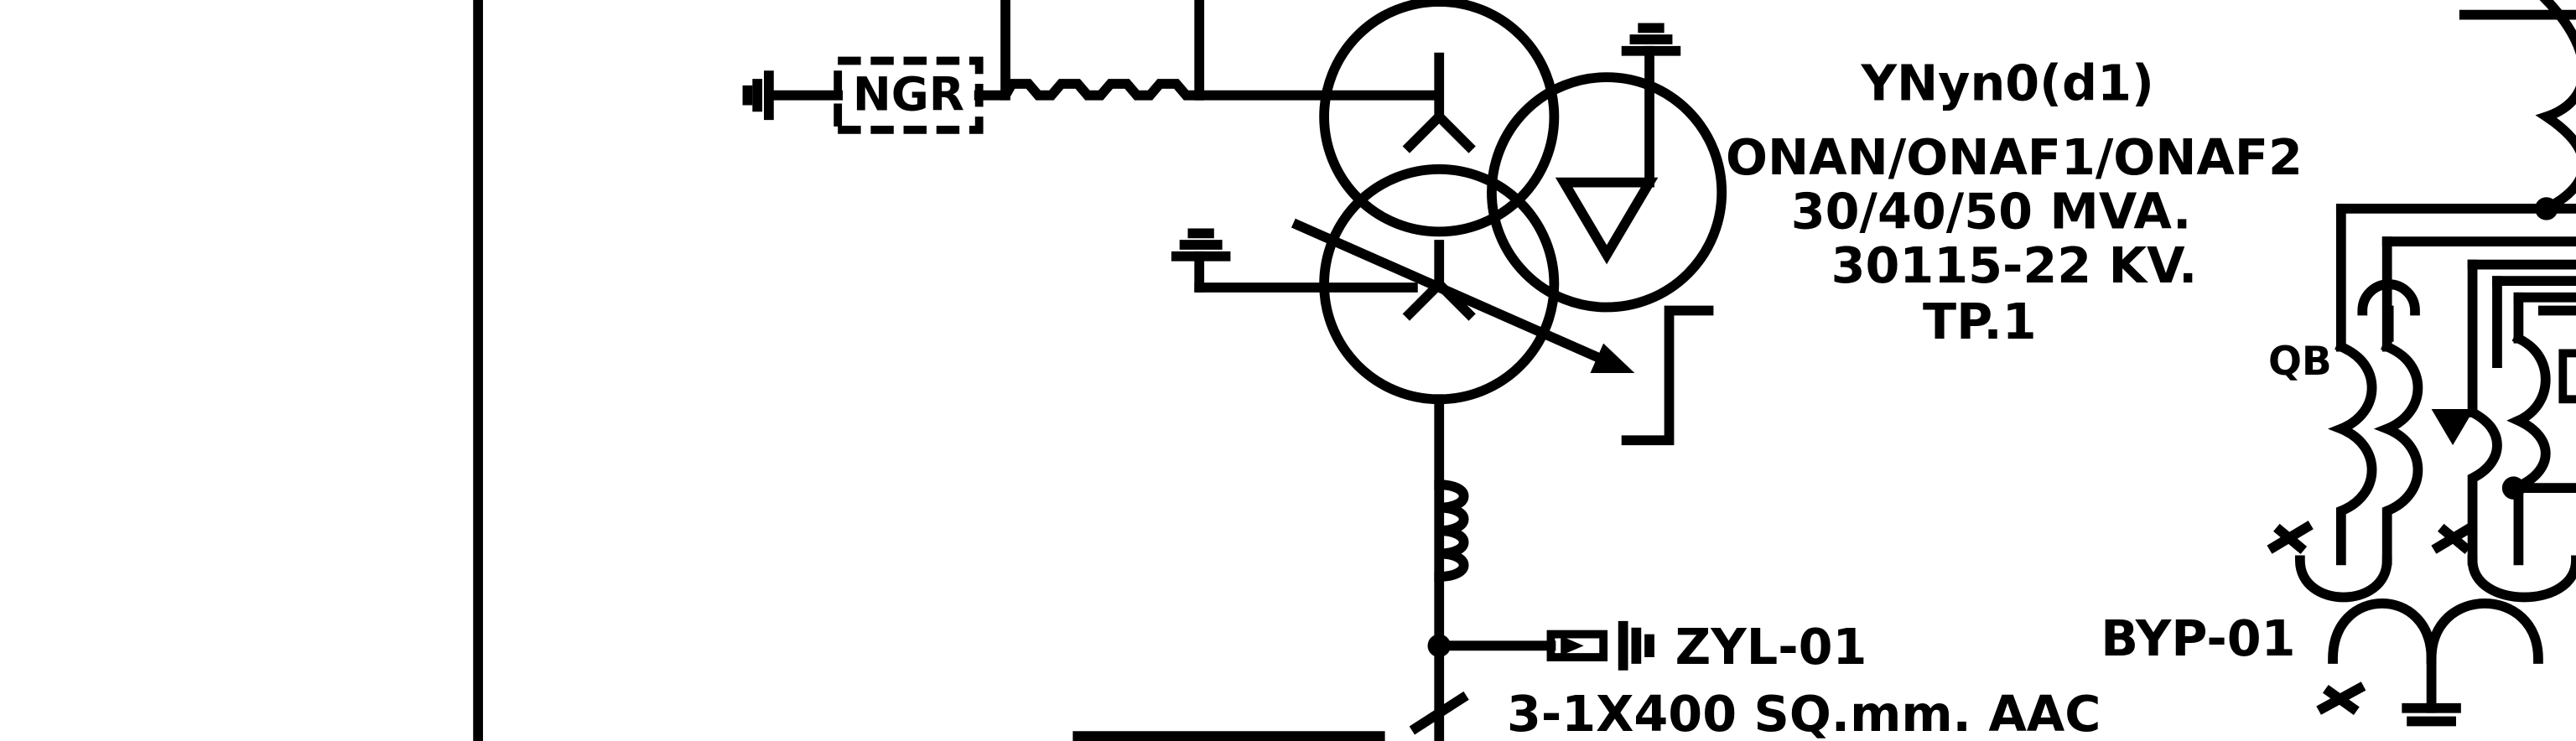  I want to click on tap-changer-arrow-head, so click(1612, 358).